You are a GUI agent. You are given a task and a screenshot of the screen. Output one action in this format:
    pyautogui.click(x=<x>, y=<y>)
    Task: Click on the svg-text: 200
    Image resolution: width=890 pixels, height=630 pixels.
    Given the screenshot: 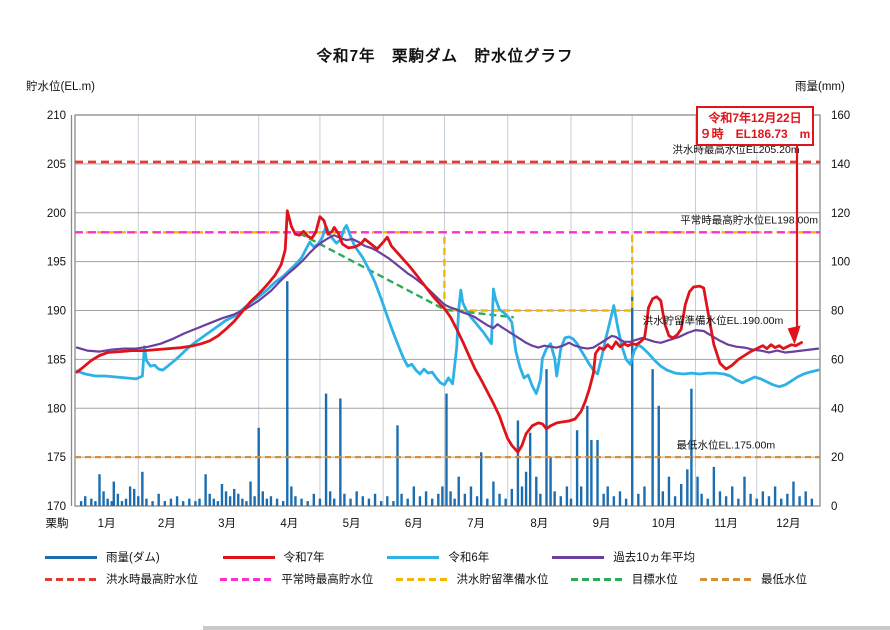 What is the action you would take?
    pyautogui.click(x=56, y=214)
    